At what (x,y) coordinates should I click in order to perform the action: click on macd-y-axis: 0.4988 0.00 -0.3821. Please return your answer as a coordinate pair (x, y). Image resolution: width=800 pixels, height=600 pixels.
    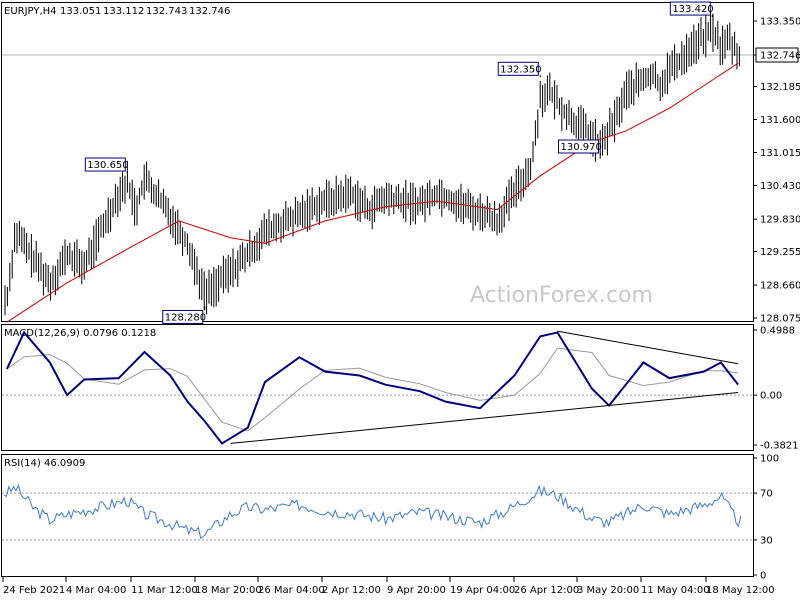
    Looking at the image, I should click on (776, 389).